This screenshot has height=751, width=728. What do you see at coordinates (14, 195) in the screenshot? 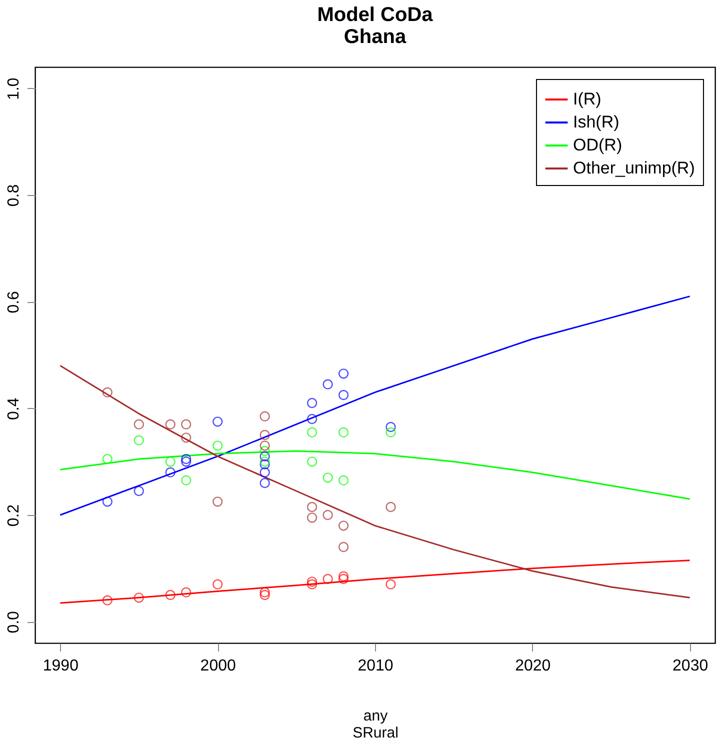
I see `y-tick-label: 0.8` at bounding box center [14, 195].